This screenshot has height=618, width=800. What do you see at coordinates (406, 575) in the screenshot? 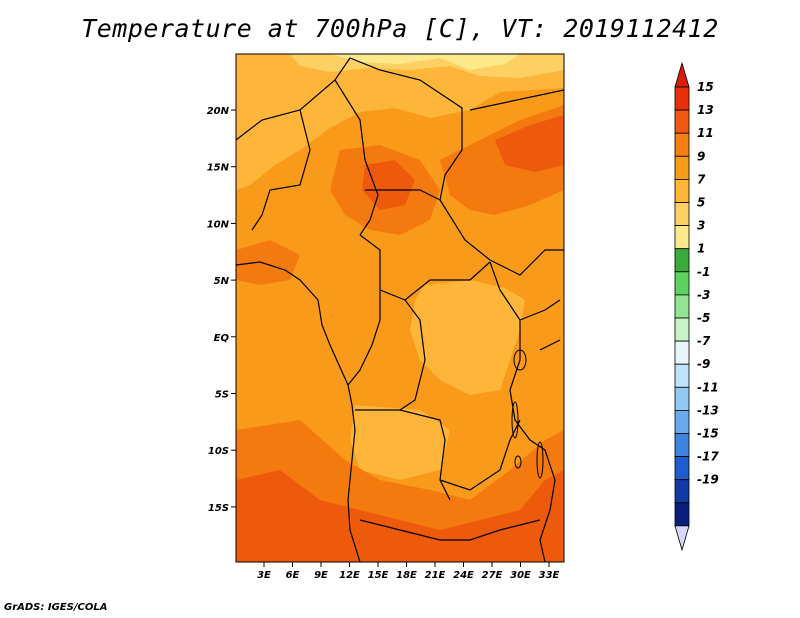
I see `lon-label: 18E` at bounding box center [406, 575].